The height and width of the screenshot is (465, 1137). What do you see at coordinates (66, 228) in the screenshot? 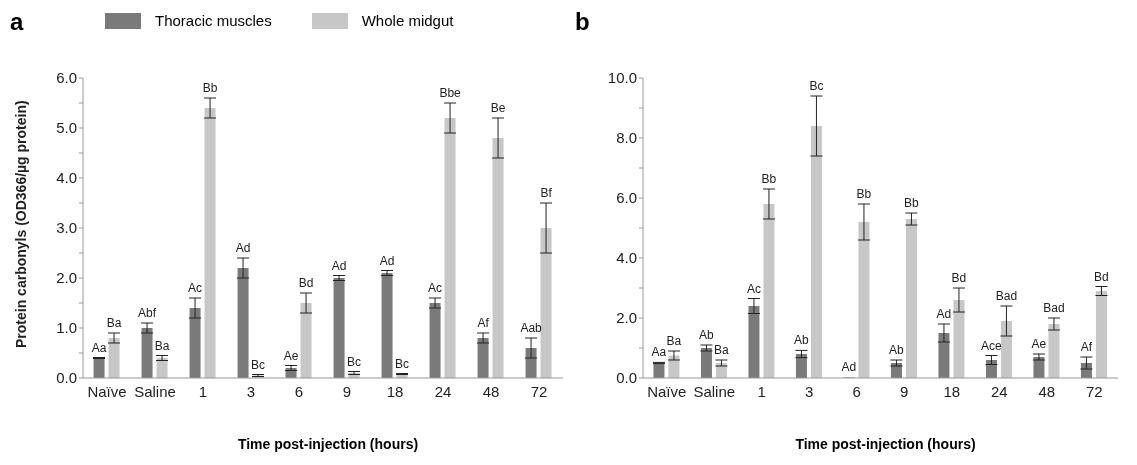
I see `y-tick-label: 3.0` at bounding box center [66, 228].